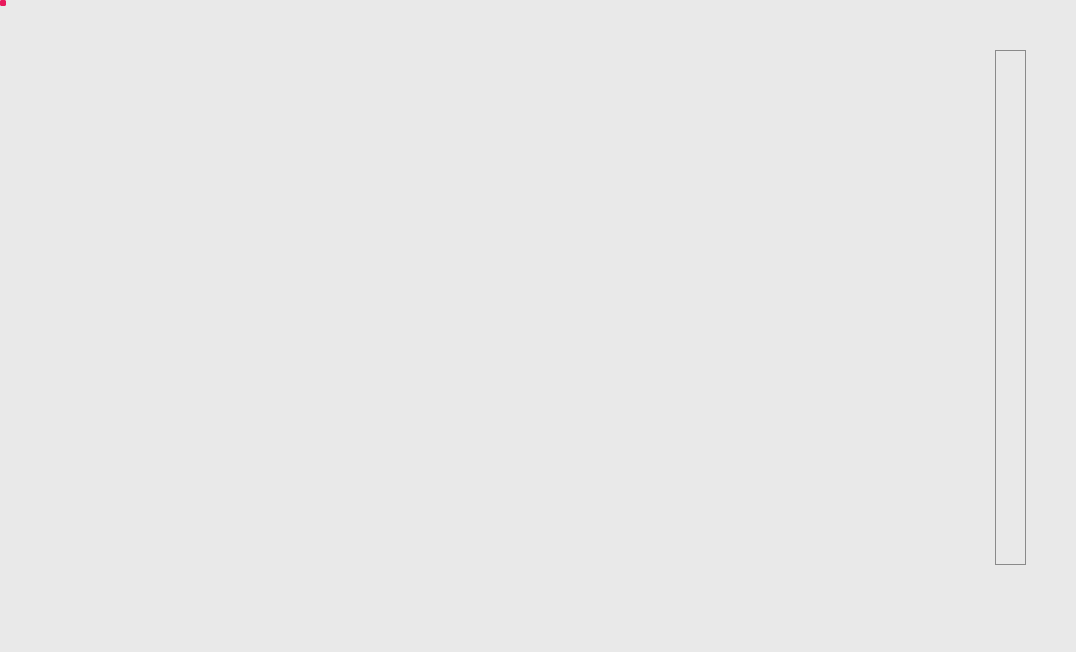 This screenshot has height=652, width=1076. What do you see at coordinates (3, 3) in the screenshot?
I see `annotation-box-25k-31k` at bounding box center [3, 3].